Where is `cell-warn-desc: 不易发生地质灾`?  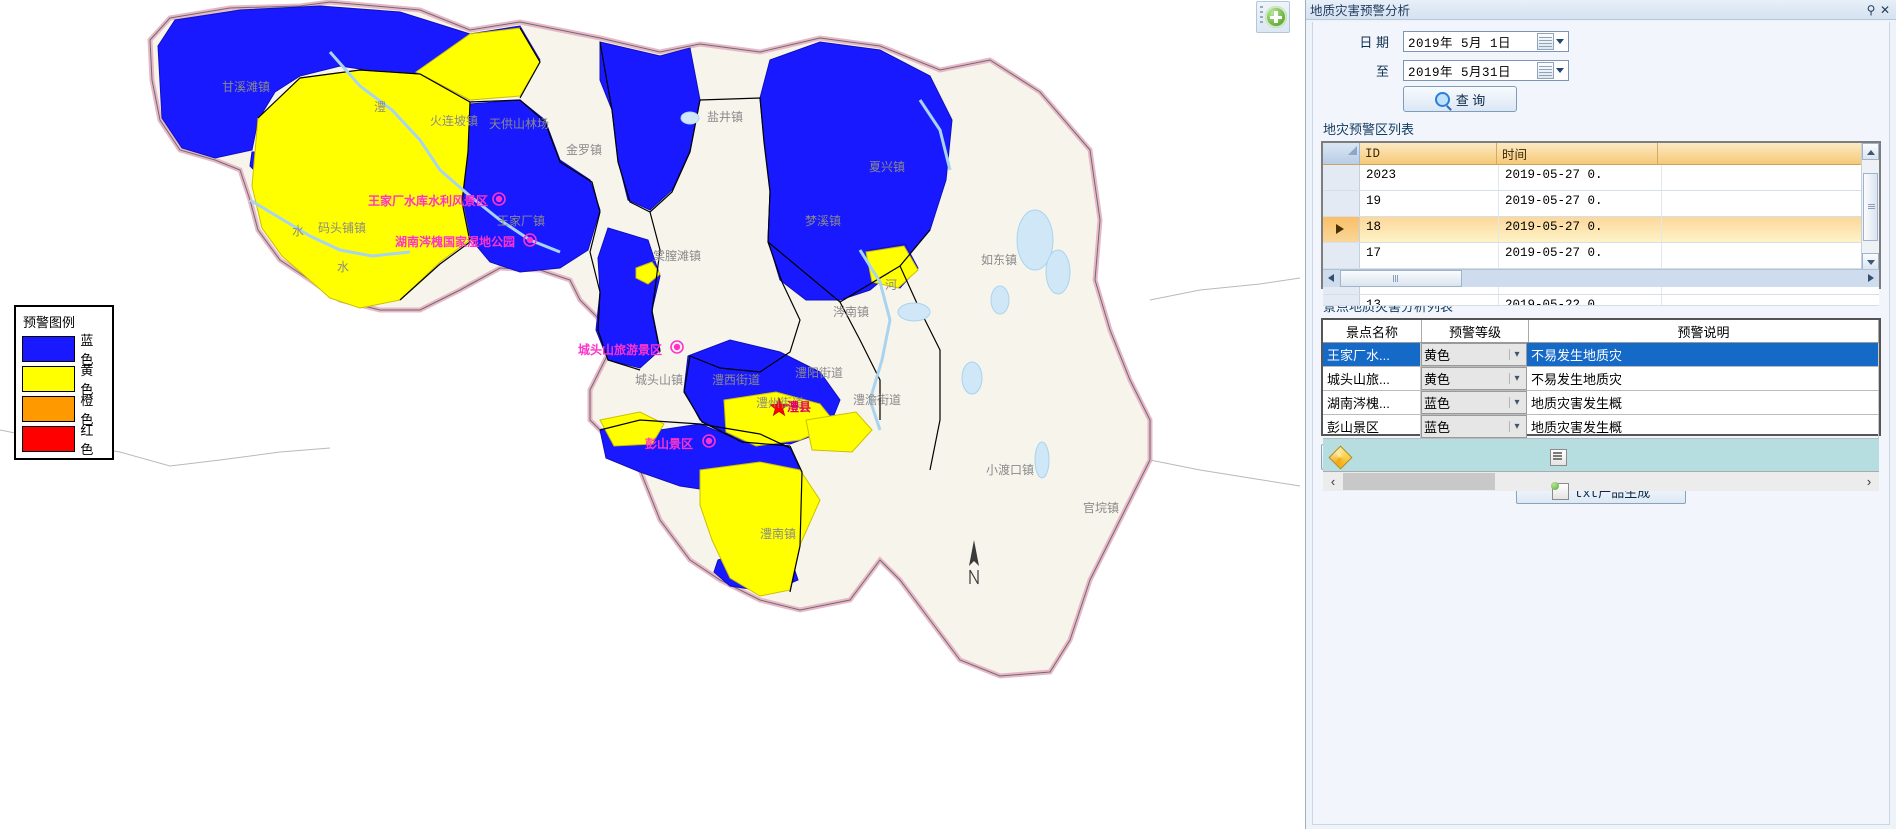
cell-warn-desc: 不易发生地质灾 is located at coordinates (1703, 354).